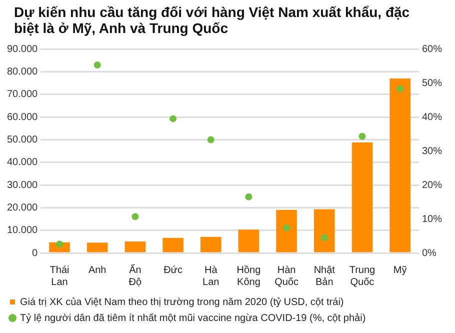 Image resolution: width=455 pixels, height=333 pixels. Describe the element at coordinates (22, 72) in the screenshot. I see `y-tick-label: 80.000` at that location.